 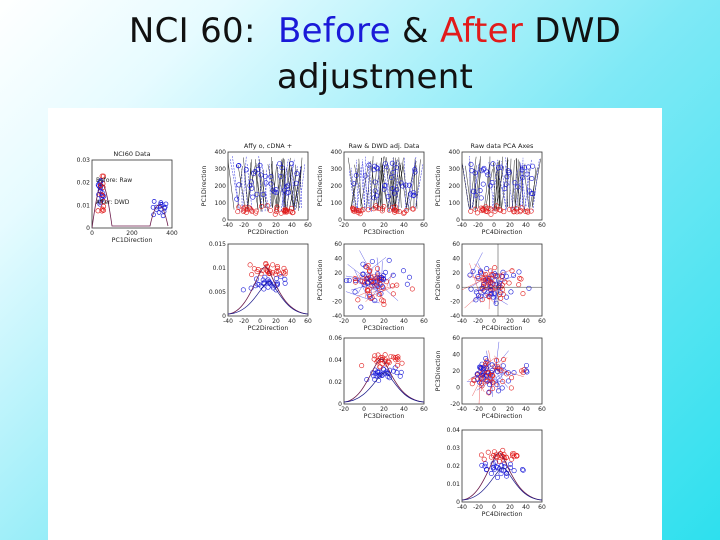 What do you see at coordinates (379, 280) in the screenshot?
I see `panel-marks` at bounding box center [379, 280].